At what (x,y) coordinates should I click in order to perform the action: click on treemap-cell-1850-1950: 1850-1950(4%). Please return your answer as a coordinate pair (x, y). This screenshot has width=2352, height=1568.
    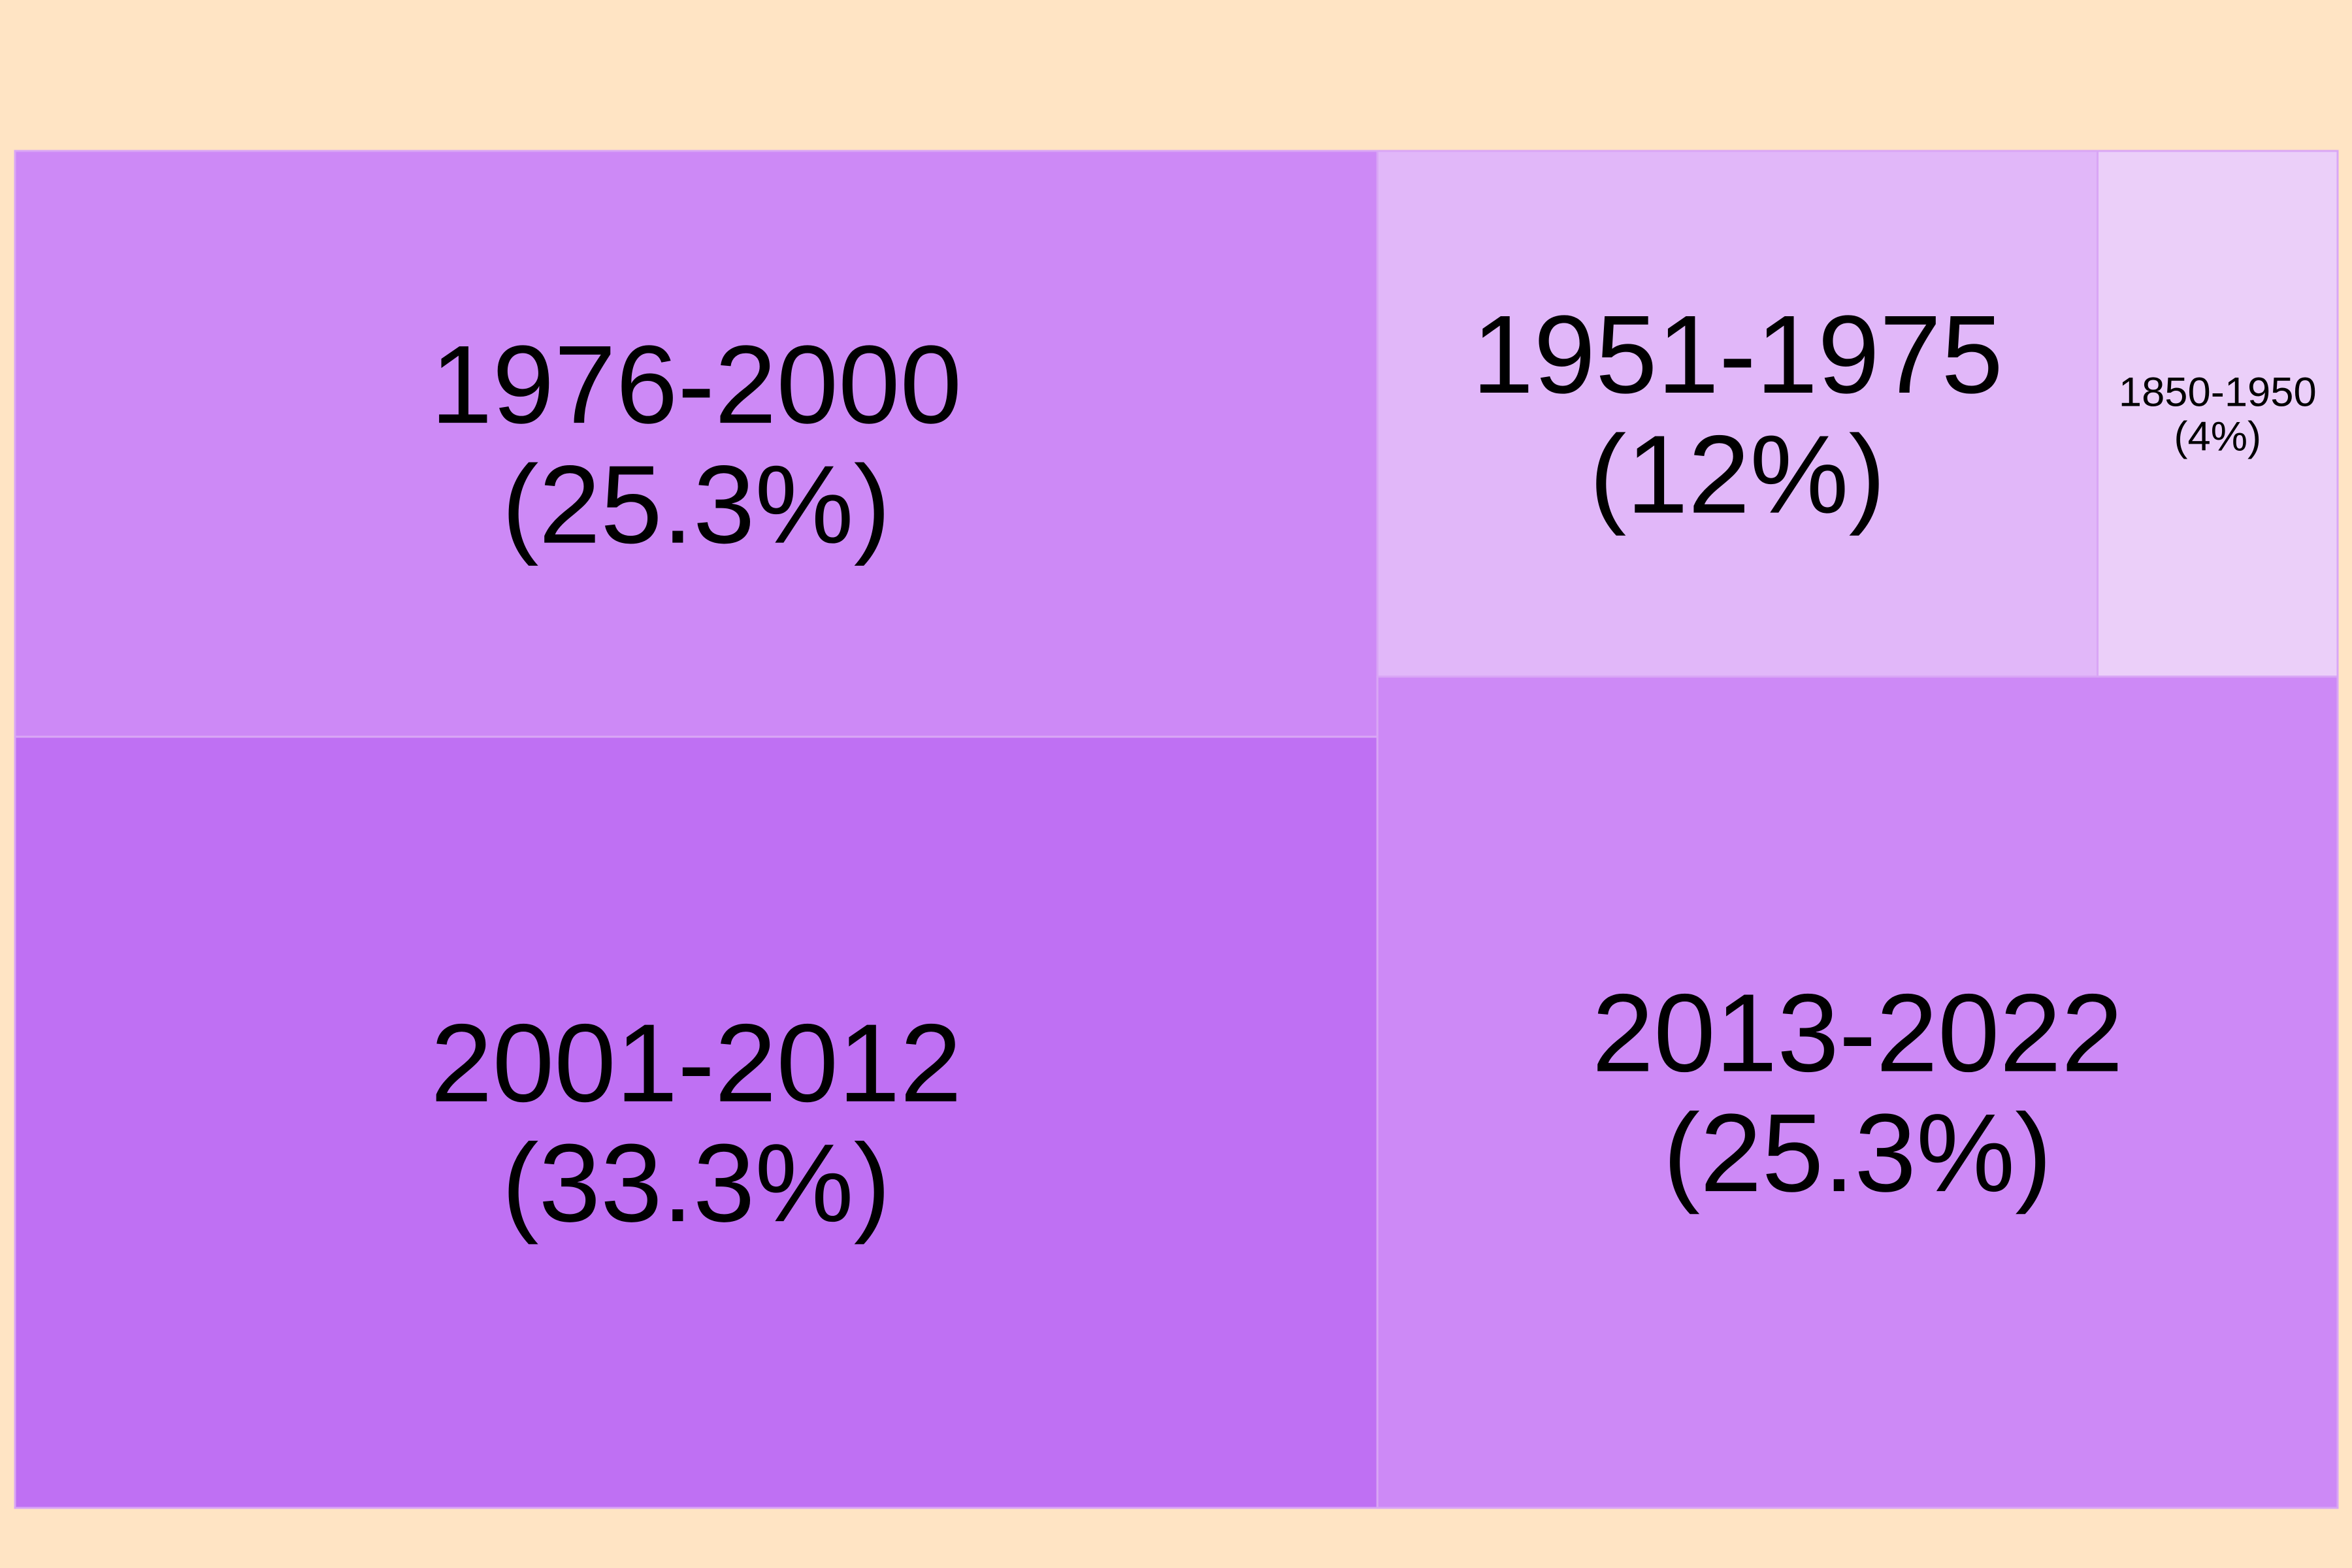
    Looking at the image, I should click on (2218, 414).